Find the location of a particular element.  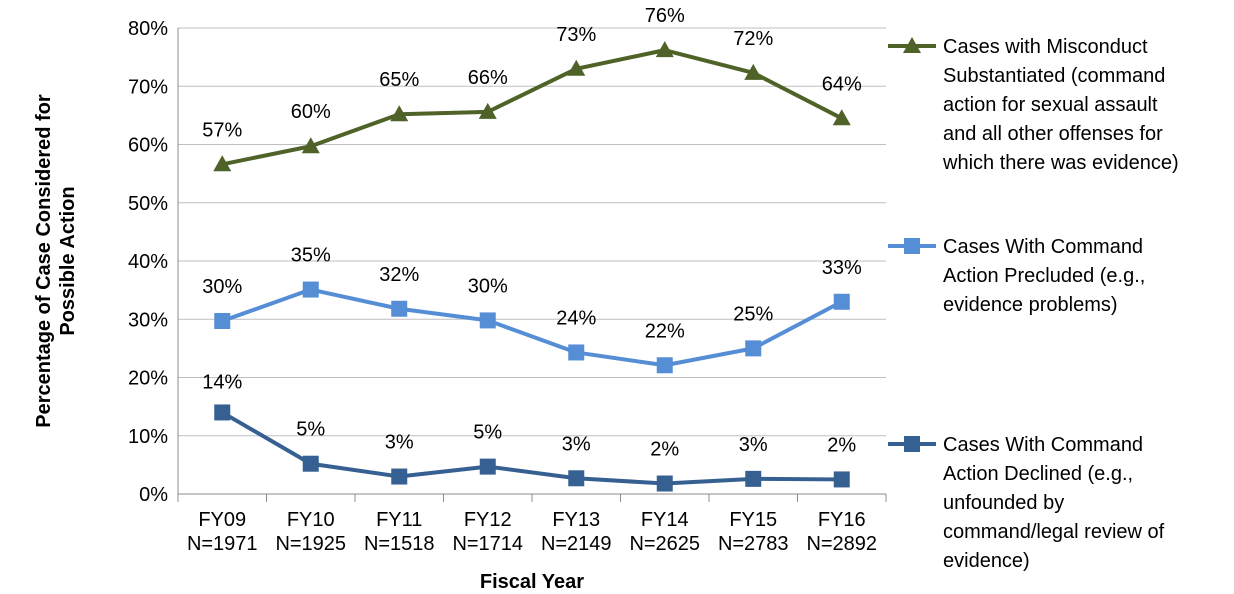

data-label-substantiated: 65% is located at coordinates (399, 80).